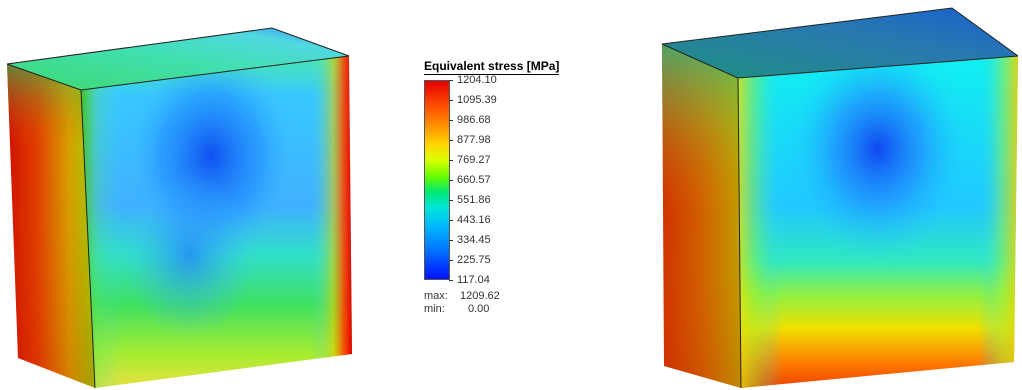 The width and height of the screenshot is (1022, 390). I want to click on legend-min: min: 0.00, so click(456, 309).